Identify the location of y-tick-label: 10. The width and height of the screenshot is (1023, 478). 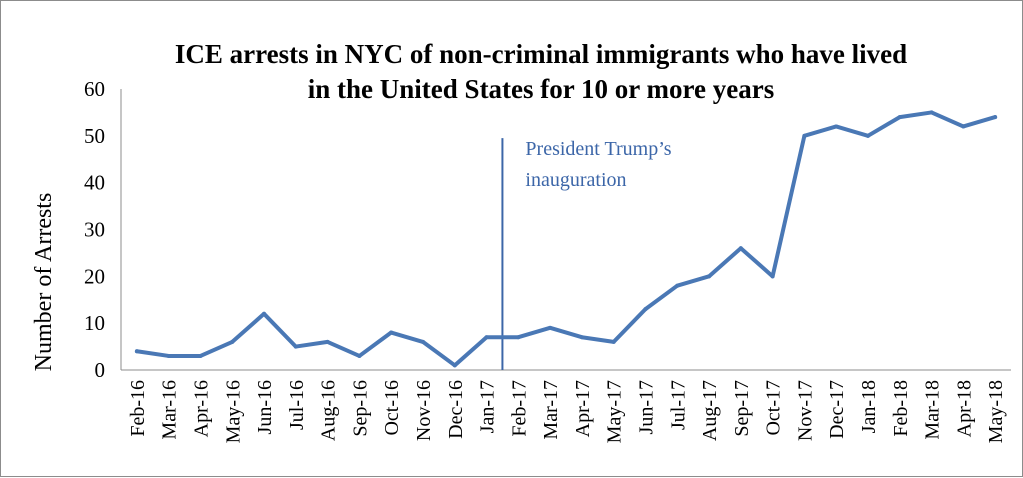
(94, 323).